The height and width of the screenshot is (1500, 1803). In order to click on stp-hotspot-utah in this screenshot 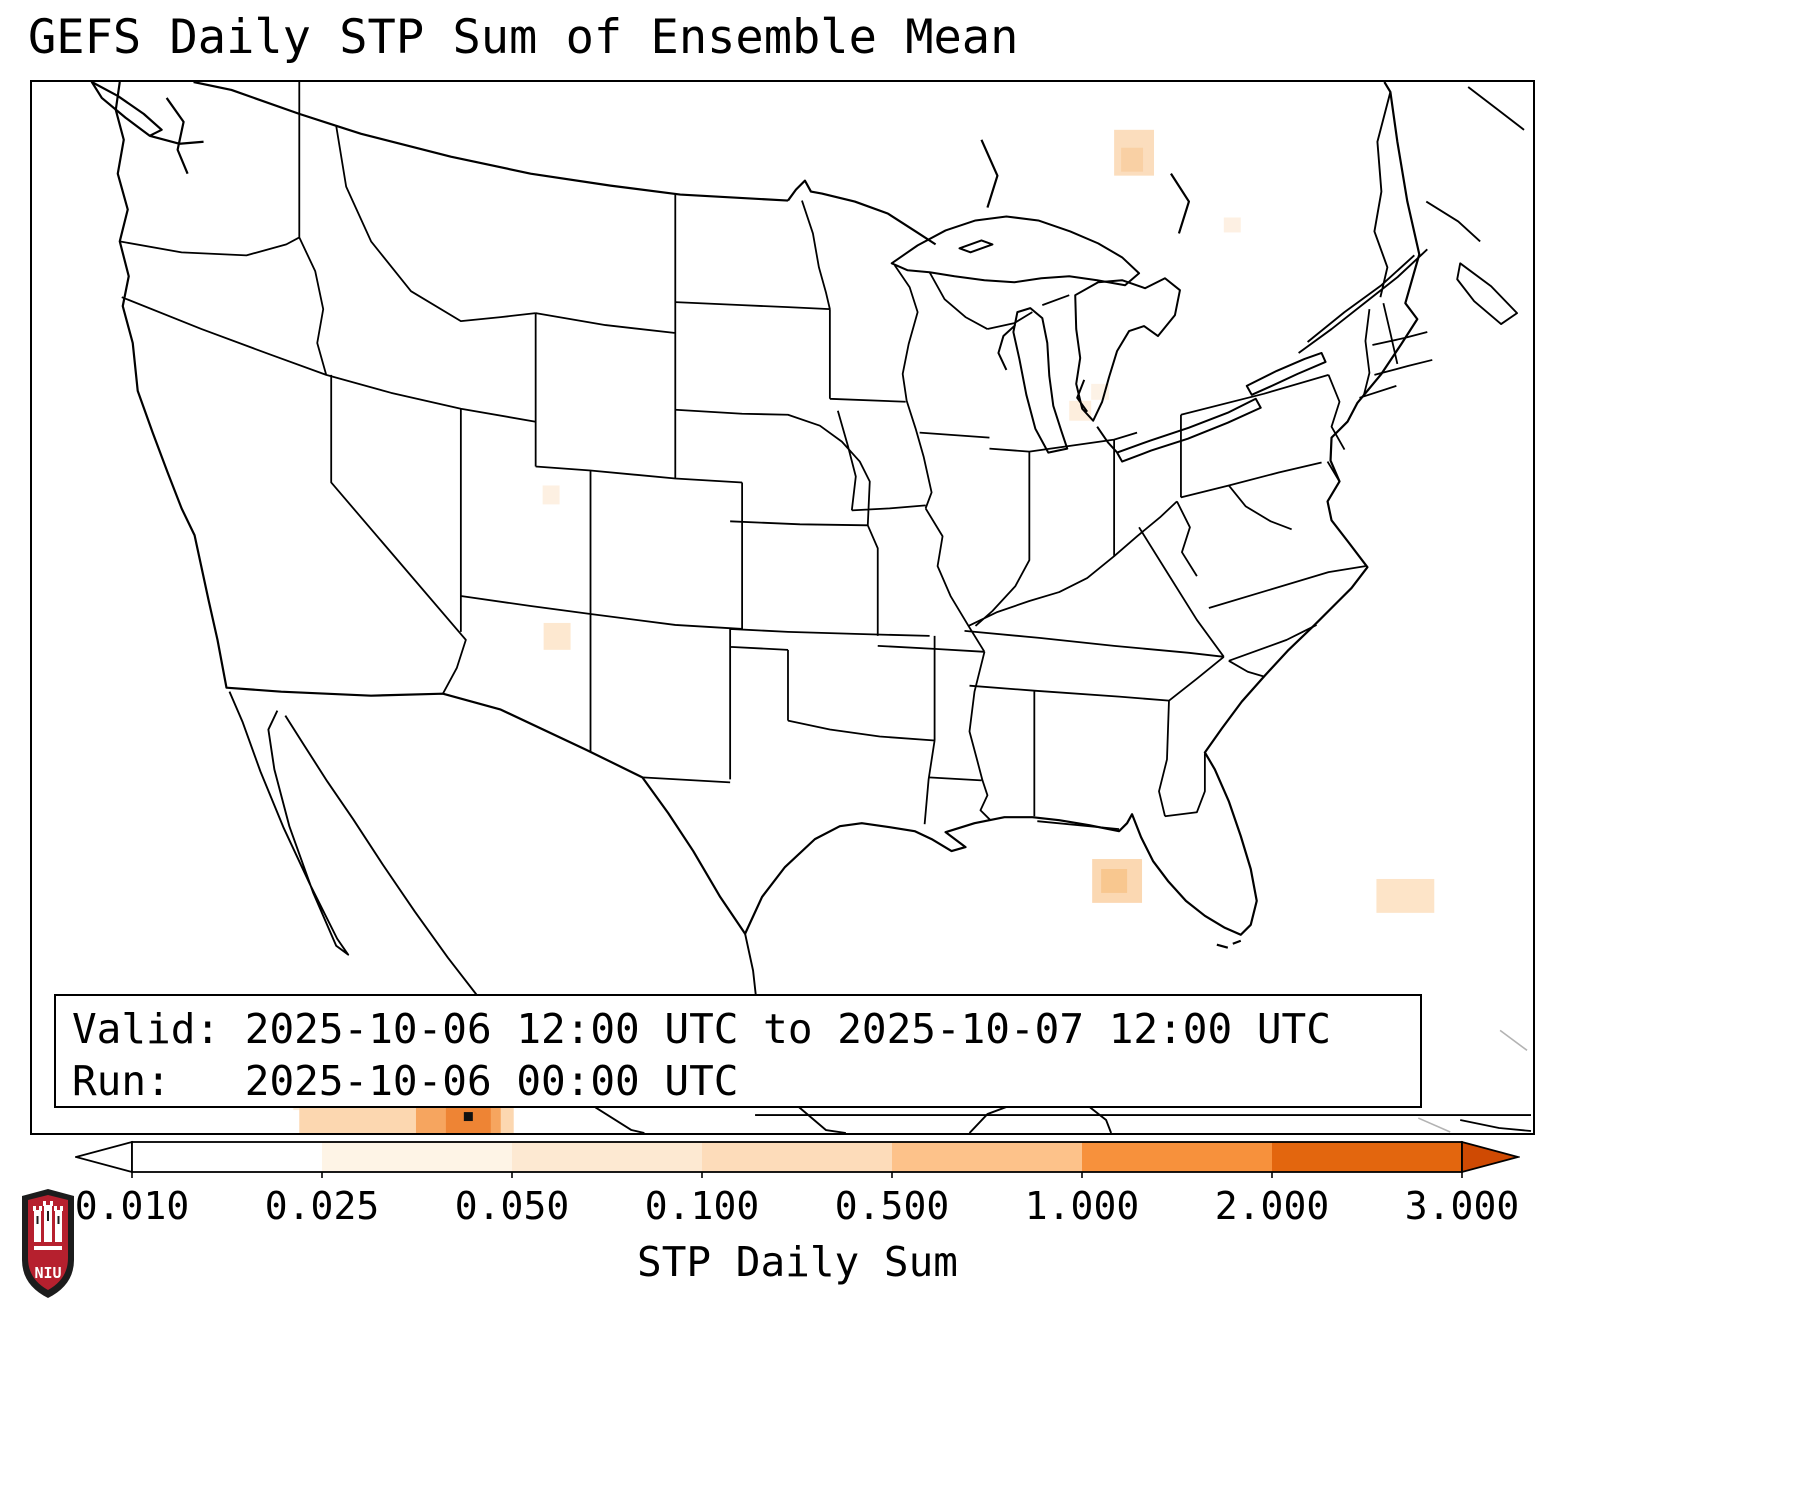, I will do `click(551, 495)`.